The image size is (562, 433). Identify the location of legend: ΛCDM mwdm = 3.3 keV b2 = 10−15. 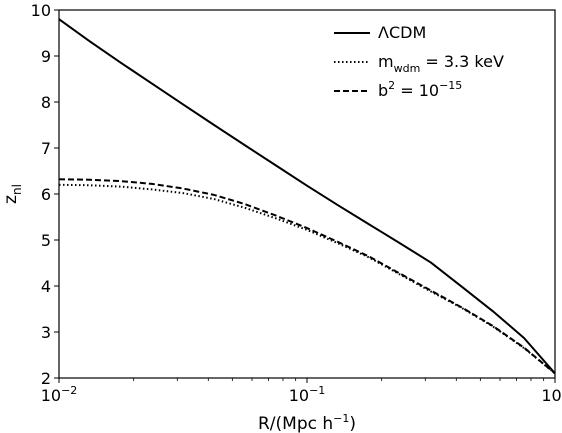
(419, 61).